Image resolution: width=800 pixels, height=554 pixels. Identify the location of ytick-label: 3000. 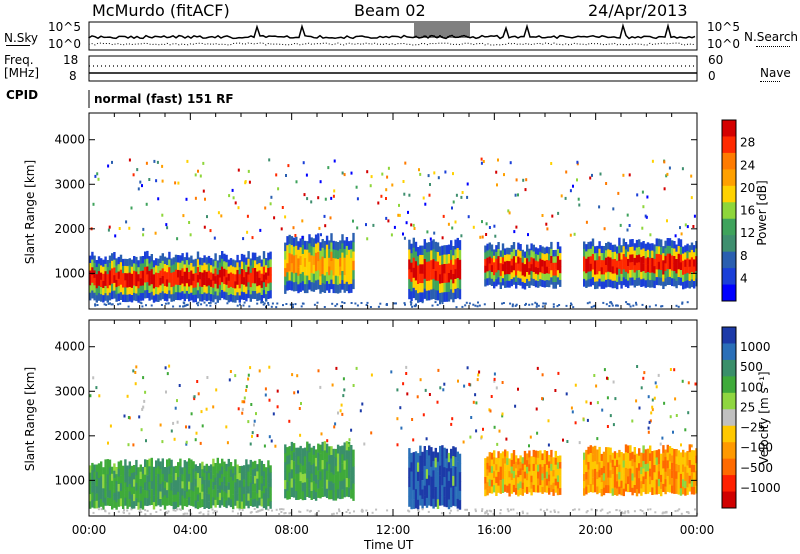
(69, 184).